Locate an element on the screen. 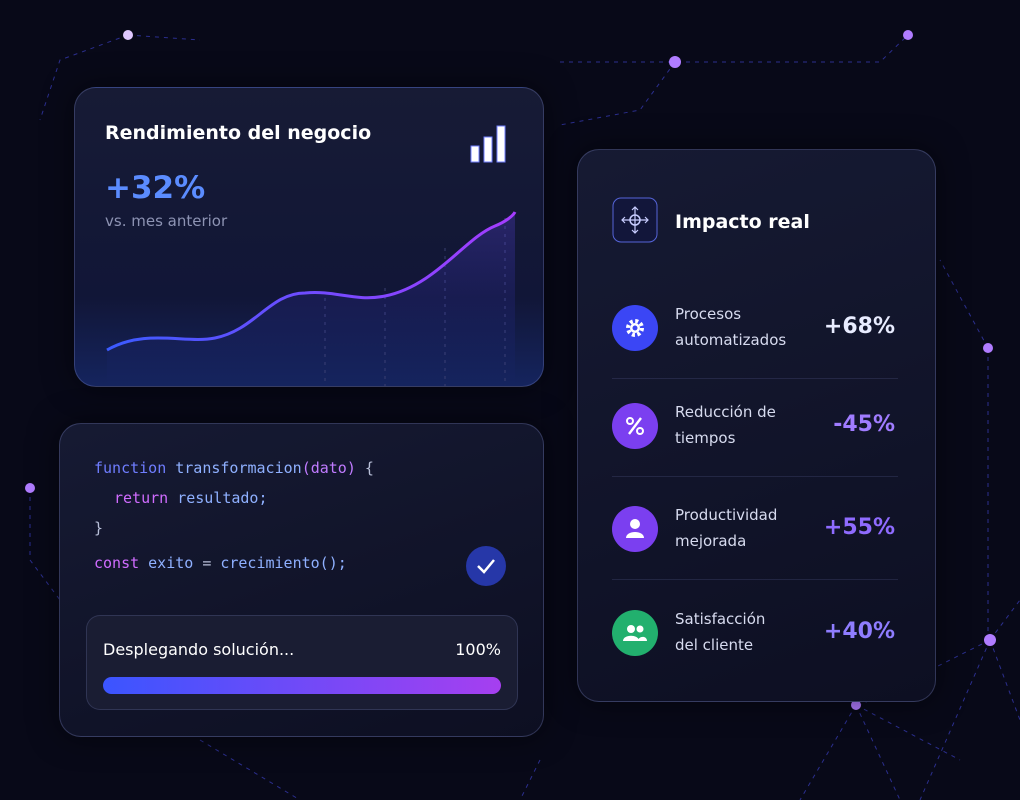 This screenshot has height=800, width=1020. item-label: Procesos is located at coordinates (708, 314).